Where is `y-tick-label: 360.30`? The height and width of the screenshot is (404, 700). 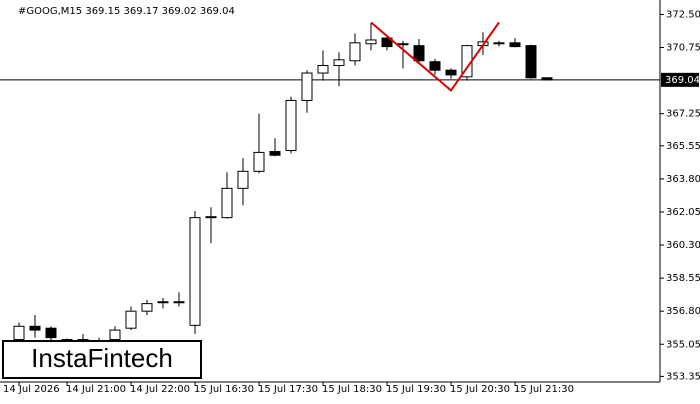 y-tick-label: 360.30 is located at coordinates (683, 245).